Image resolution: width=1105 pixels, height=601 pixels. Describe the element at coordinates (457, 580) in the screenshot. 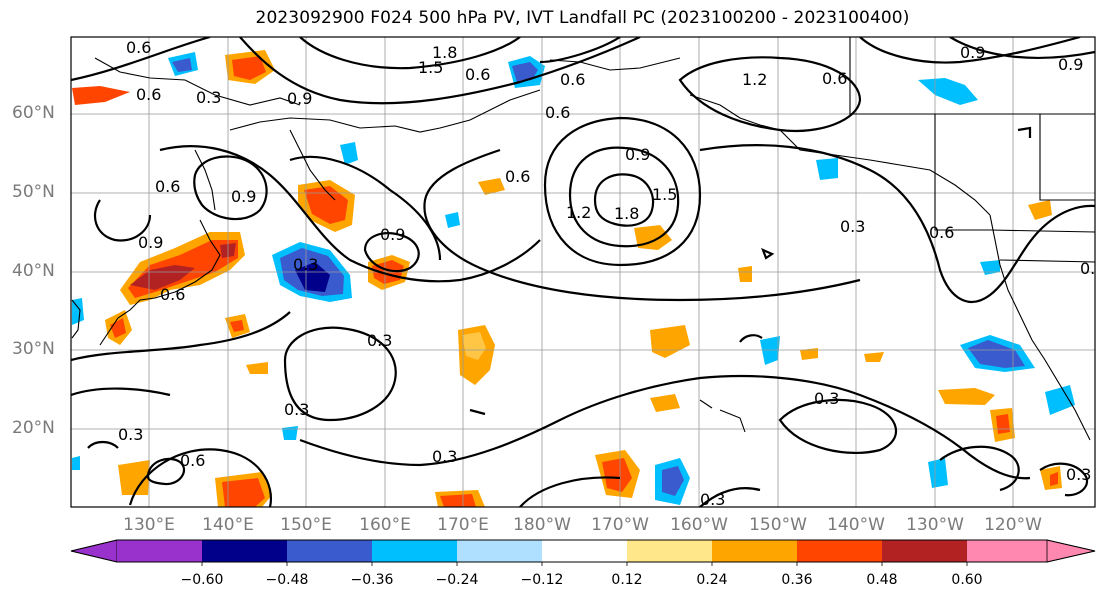

I see `colorbar-tick-label: −0.24` at that location.